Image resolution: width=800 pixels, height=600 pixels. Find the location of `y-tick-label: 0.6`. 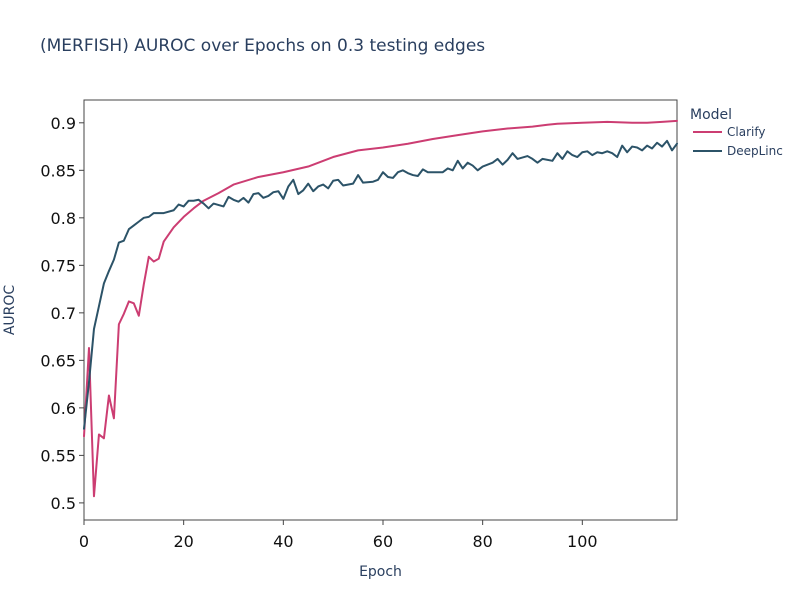

y-tick-label: 0.6 is located at coordinates (63, 408).